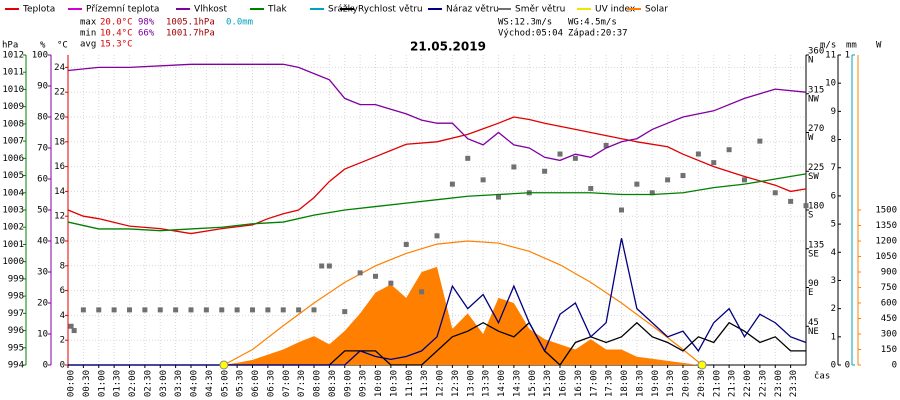 The width and height of the screenshot is (900, 400). I want to click on y-tick-label: 20, so click(42, 304).